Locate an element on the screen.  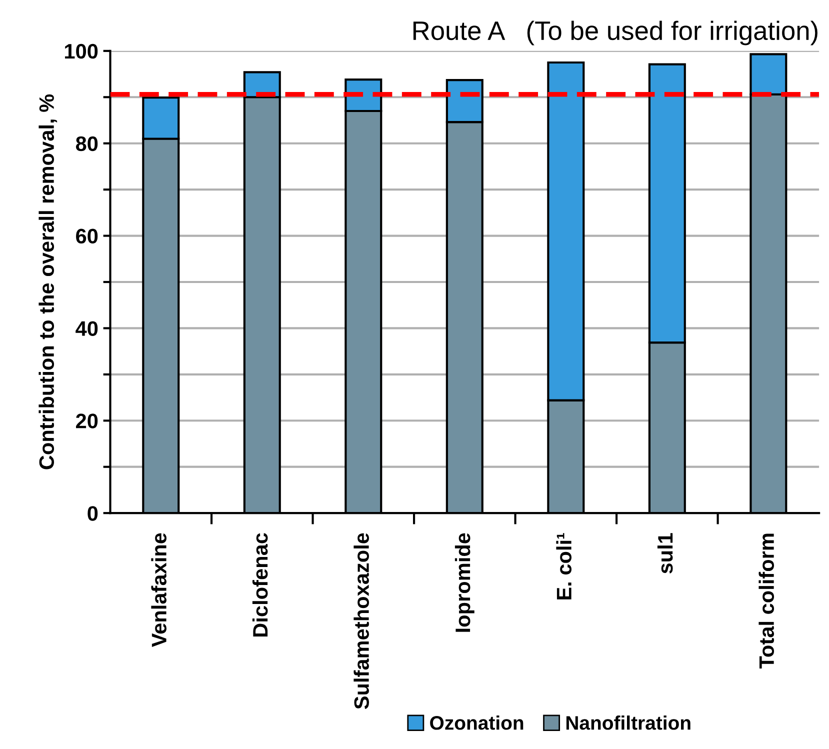
x-tick-label: sul1 is located at coordinates (665, 553).